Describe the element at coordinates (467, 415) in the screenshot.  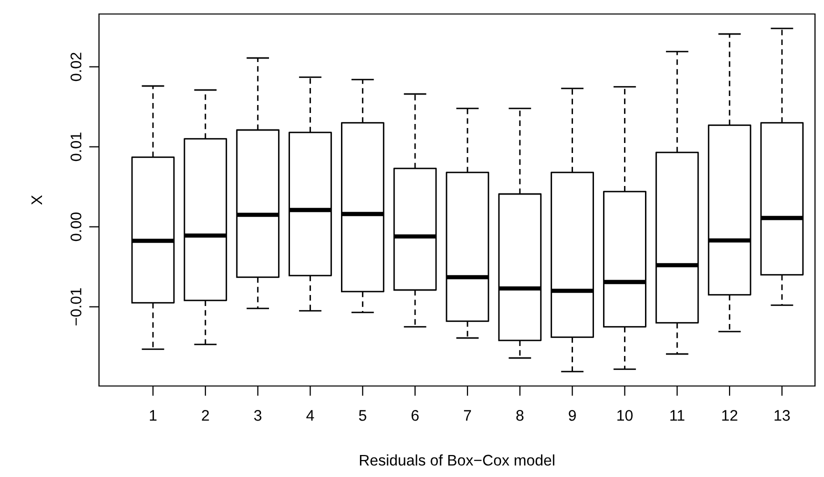
I see `x-tick-label: 7` at that location.